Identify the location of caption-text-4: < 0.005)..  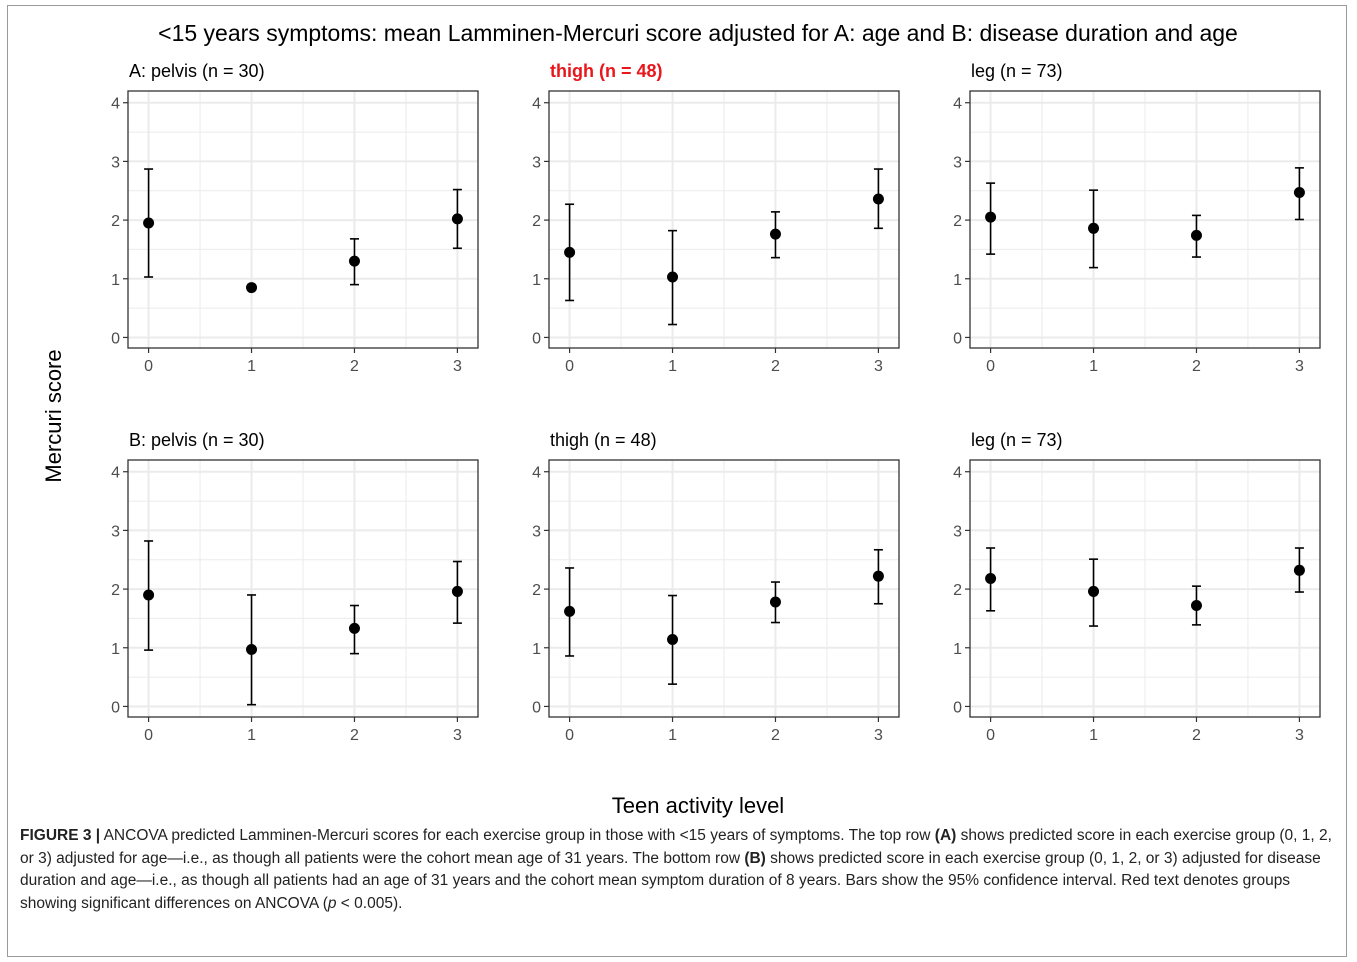
(369, 903).